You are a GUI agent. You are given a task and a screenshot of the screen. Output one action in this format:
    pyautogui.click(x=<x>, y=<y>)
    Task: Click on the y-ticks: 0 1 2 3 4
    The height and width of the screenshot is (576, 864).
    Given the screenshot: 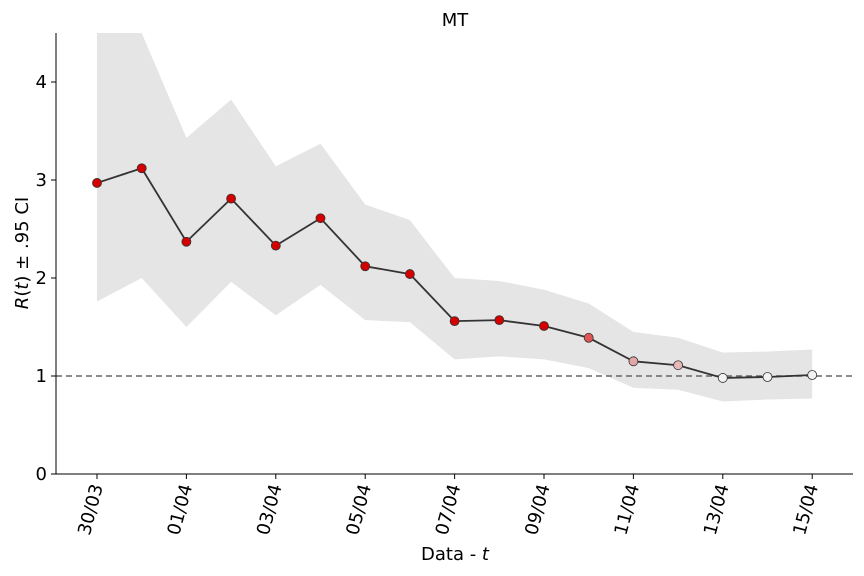 What is the action you would take?
    pyautogui.click(x=46, y=278)
    